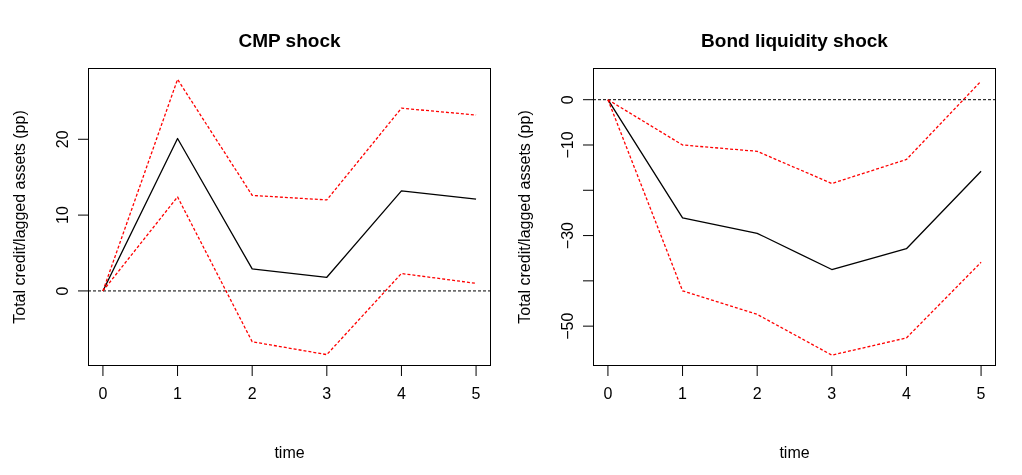 This screenshot has width=1022, height=475. I want to click on y-tick-label: −30, so click(567, 235).